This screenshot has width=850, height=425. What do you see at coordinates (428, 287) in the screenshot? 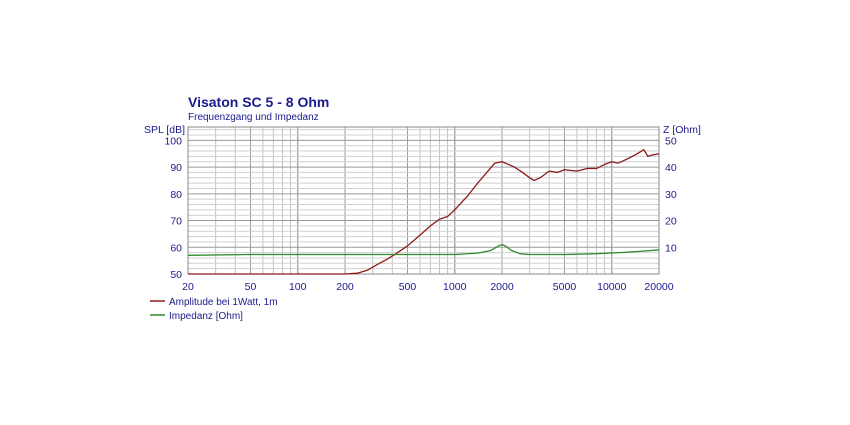
I see `x-ticks: 20 50 100 200 500 1000 2000 5000 10000 20000` at bounding box center [428, 287].